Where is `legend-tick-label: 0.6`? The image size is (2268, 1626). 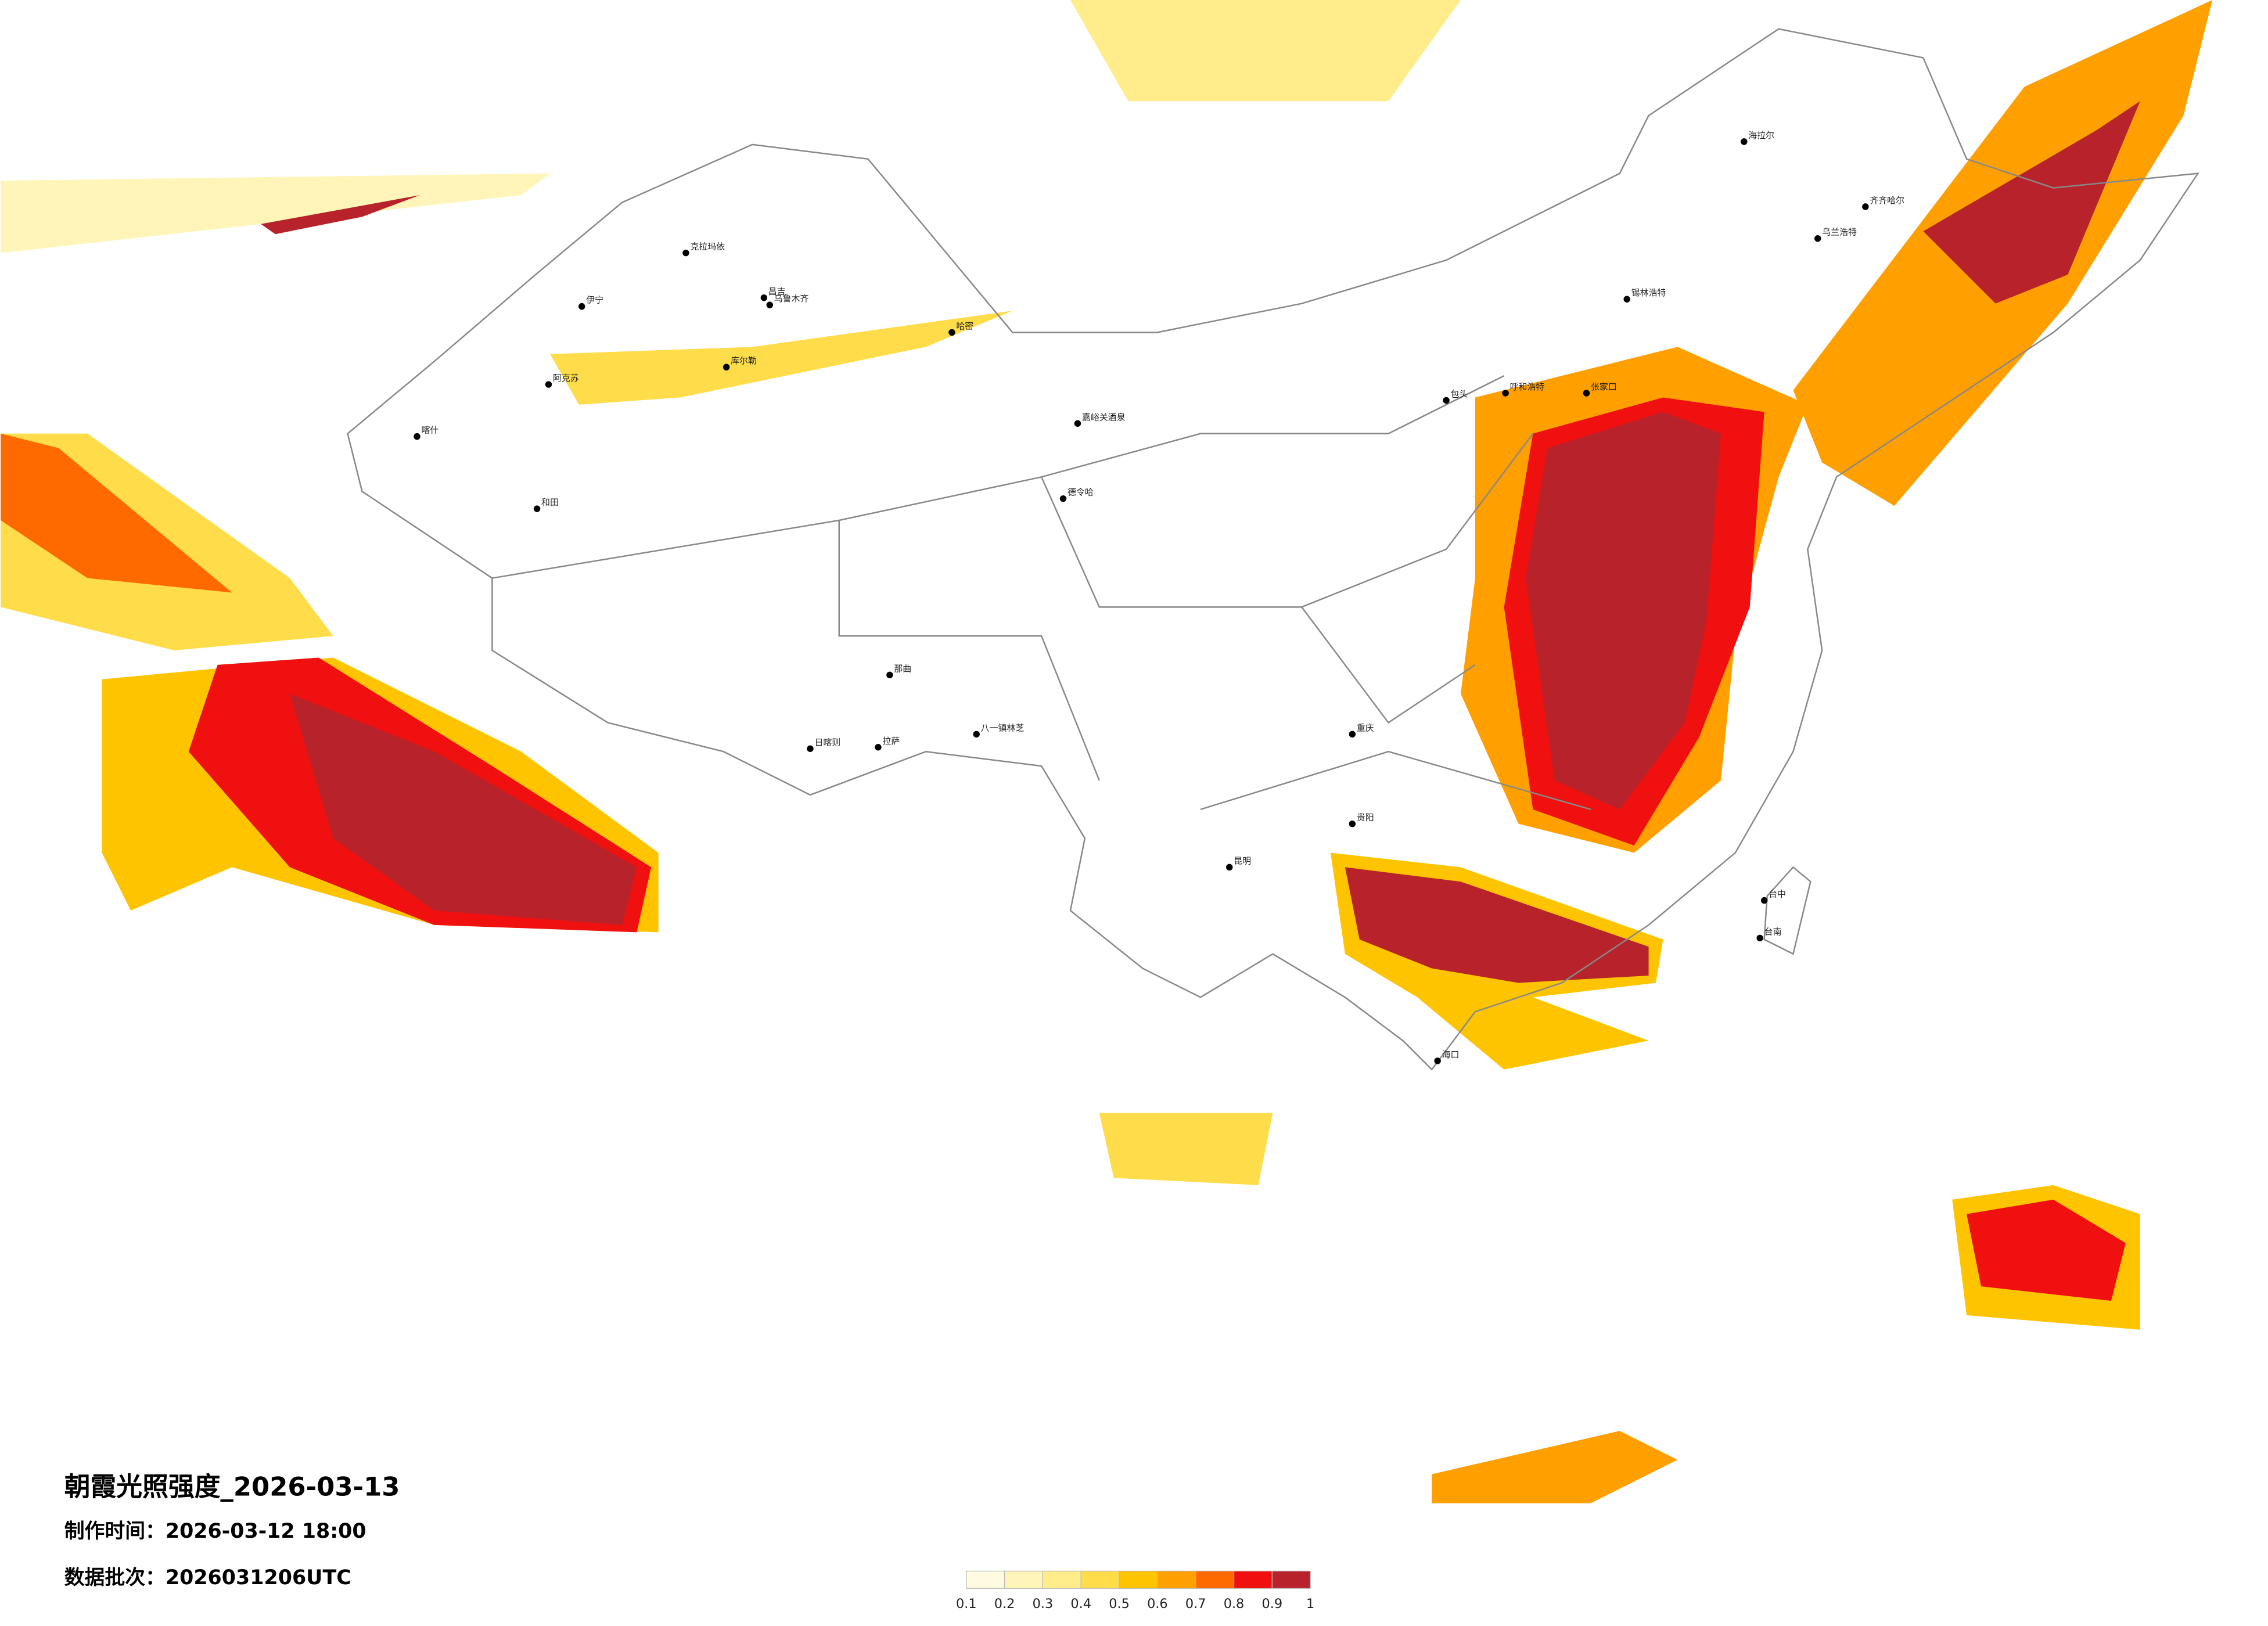
legend-tick-label: 0.6 is located at coordinates (1157, 1603).